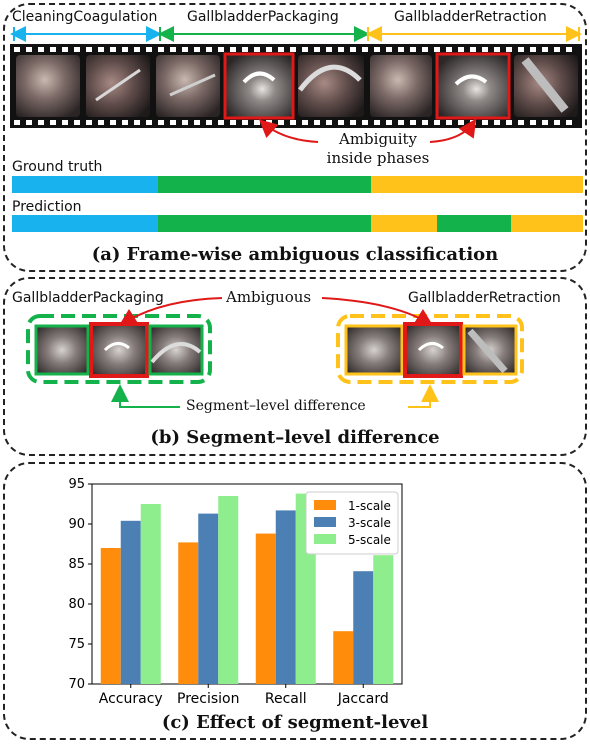  What do you see at coordinates (325, 539) in the screenshot?
I see `legend-swatch` at bounding box center [325, 539].